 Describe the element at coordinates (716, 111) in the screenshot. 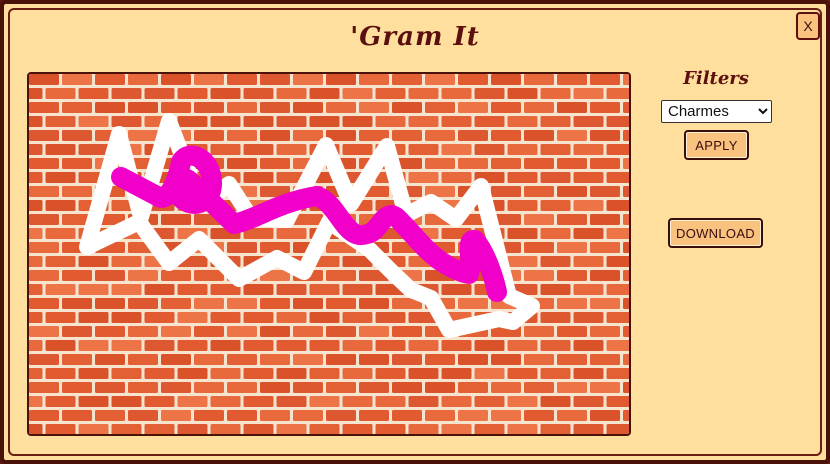

I see `filter-select: Charmes` at that location.